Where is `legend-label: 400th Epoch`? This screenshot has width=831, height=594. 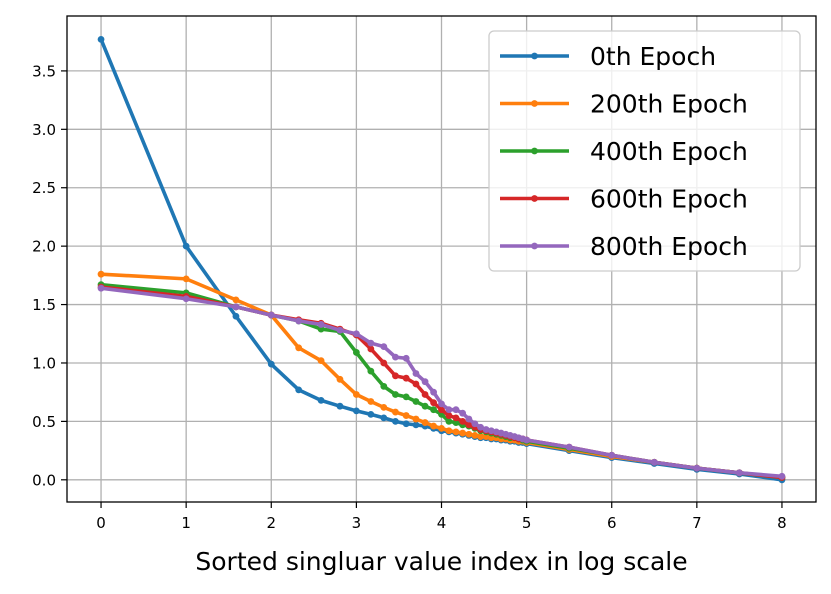
legend-label: 400th Epoch is located at coordinates (669, 151).